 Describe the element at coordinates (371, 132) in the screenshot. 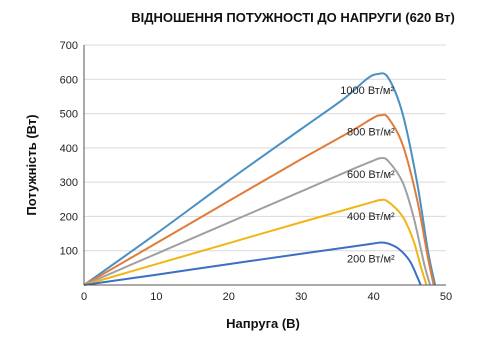

I see `series-label-1: 800 Вт/м²` at that location.